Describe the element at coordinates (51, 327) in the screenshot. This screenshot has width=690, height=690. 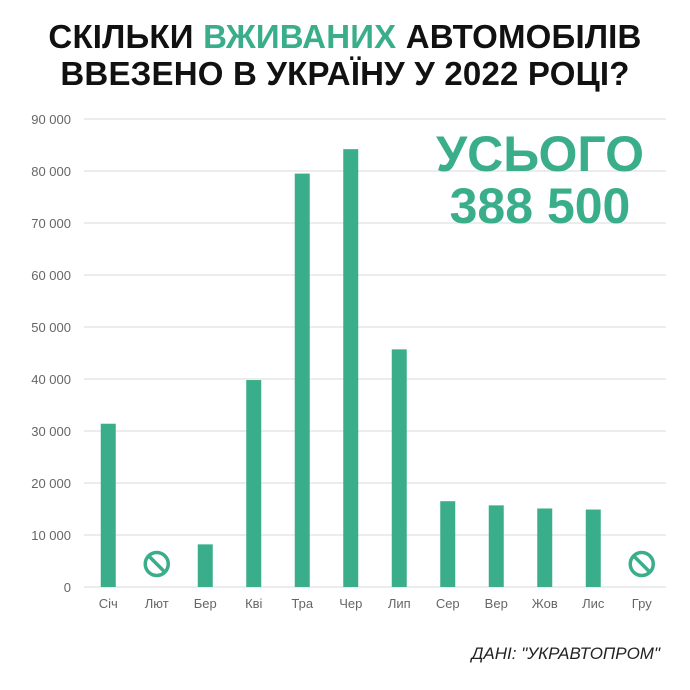
I see `y-tick-label: 50 000` at that location.